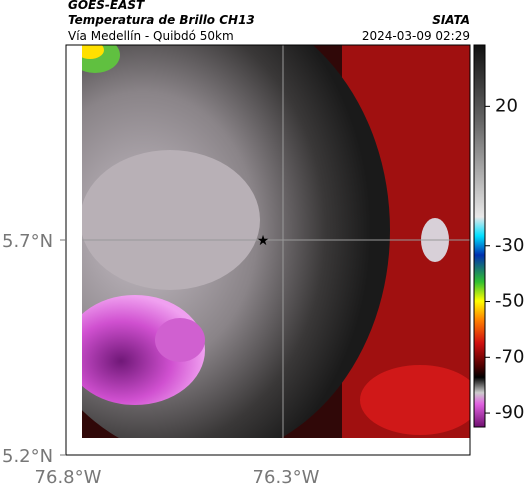 This screenshot has width=526, height=491. What do you see at coordinates (161, 20) in the screenshot?
I see `title: Temperatura de Brillo CH13` at bounding box center [161, 20].